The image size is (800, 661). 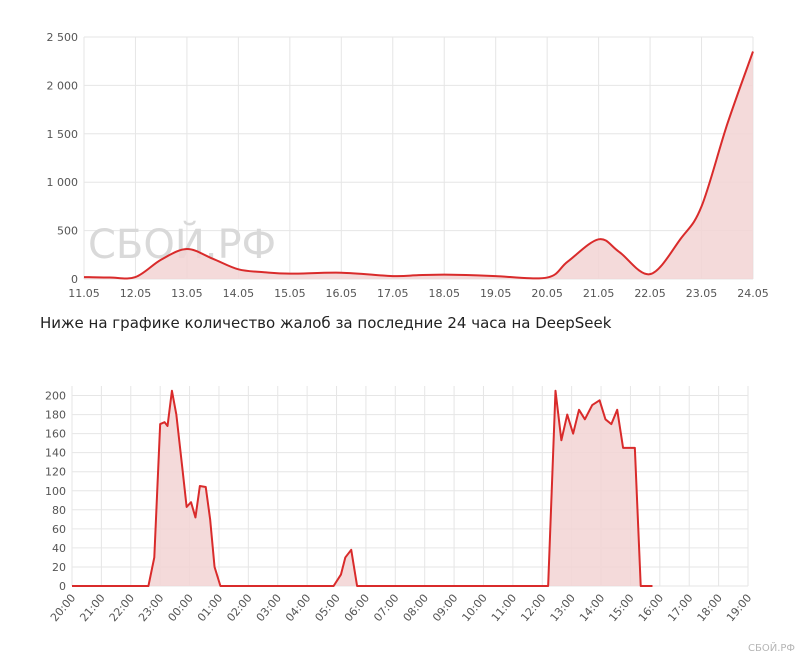 I want to click on x-tick-label: 13:00, so click(x=563, y=608).